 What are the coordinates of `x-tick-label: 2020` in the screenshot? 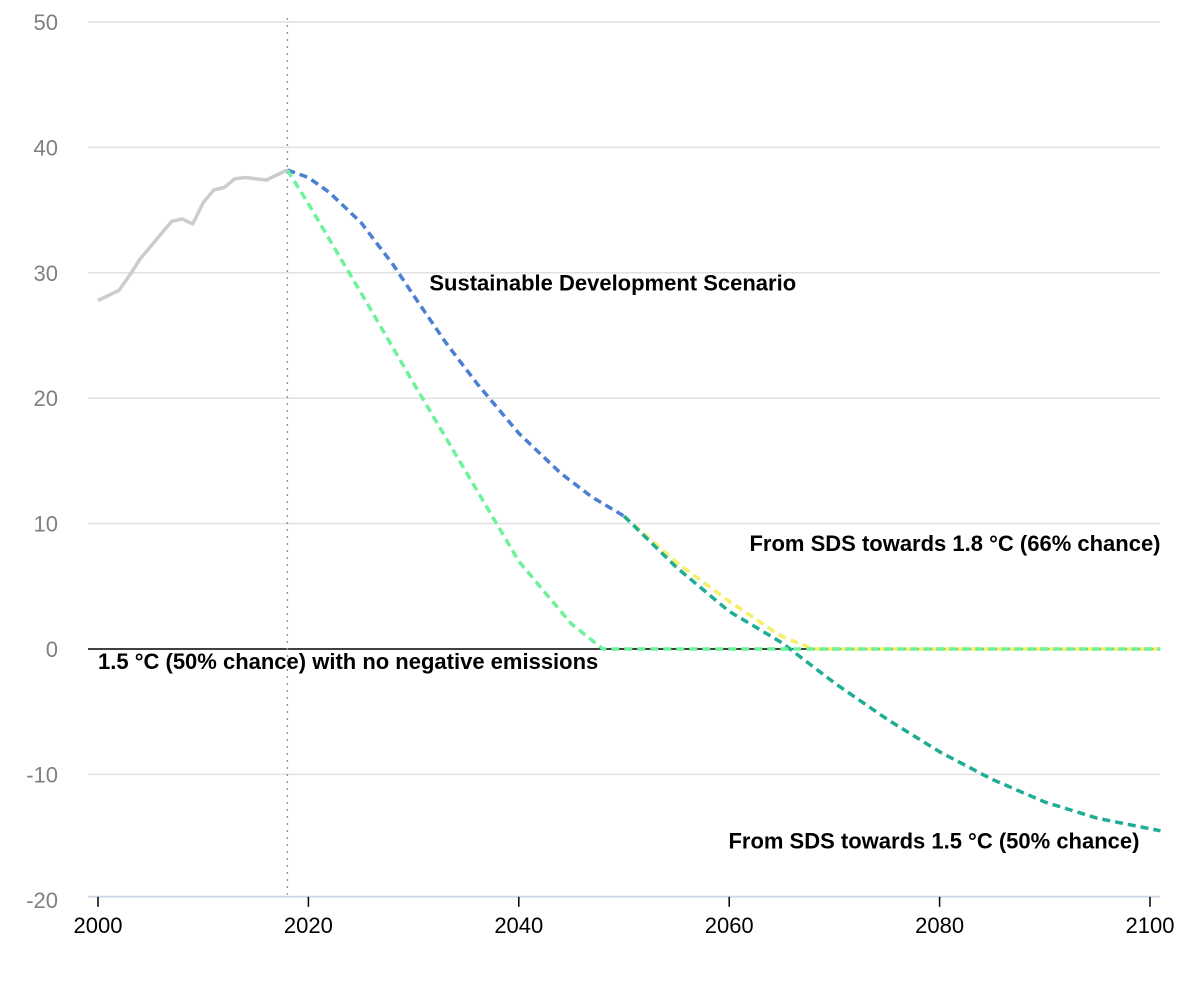 It's located at (308, 925).